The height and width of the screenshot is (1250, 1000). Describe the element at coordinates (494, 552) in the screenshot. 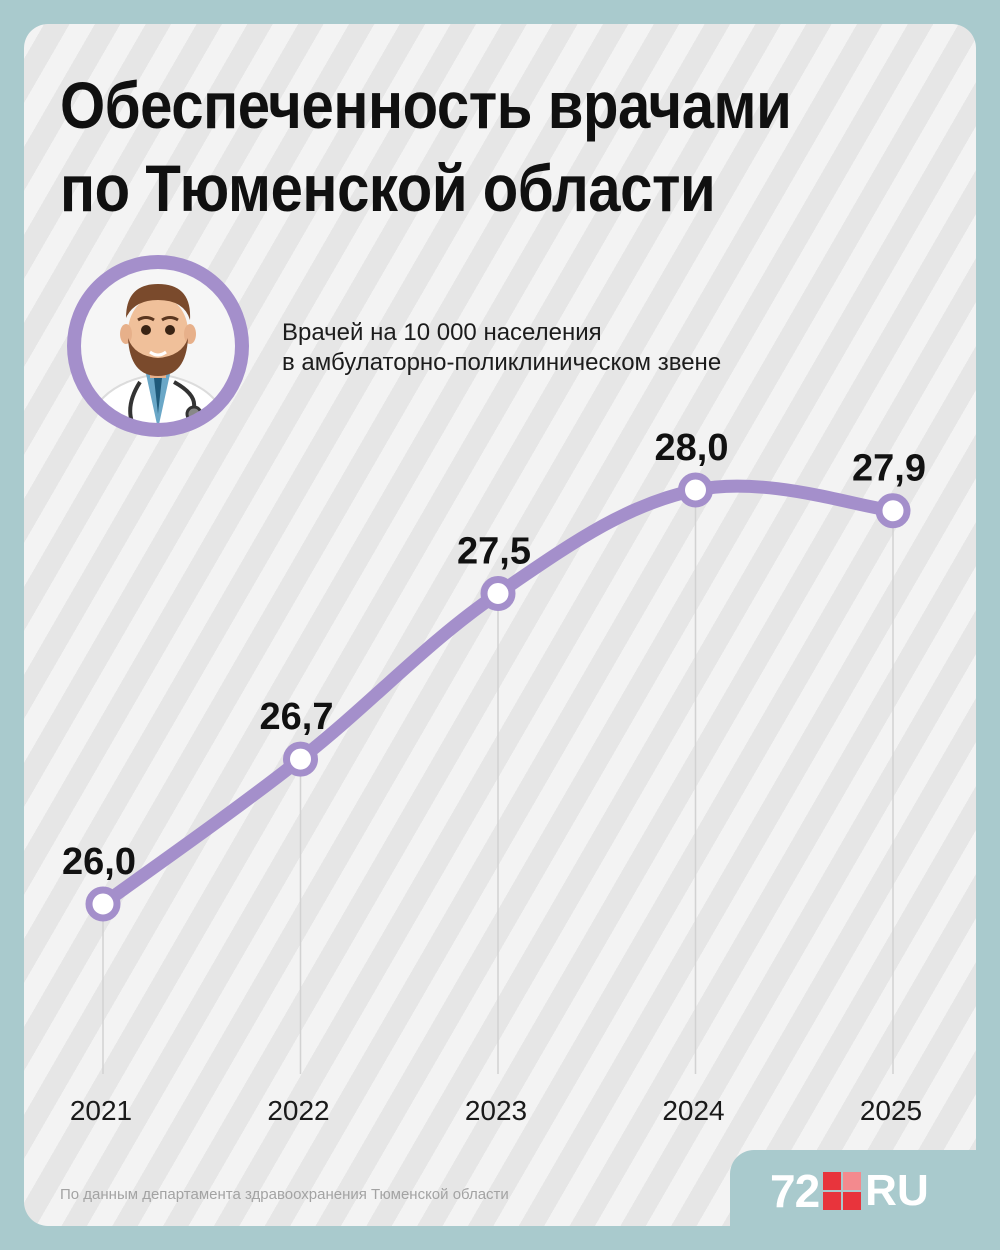

I see `value-label: 27,5` at that location.